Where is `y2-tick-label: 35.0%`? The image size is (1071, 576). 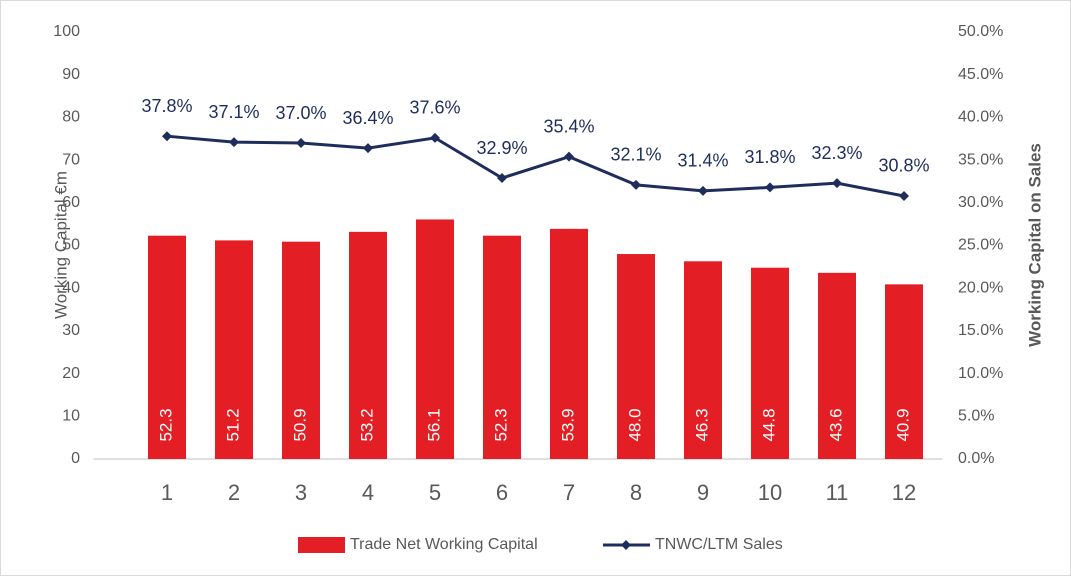
y2-tick-label: 35.0% is located at coordinates (980, 159).